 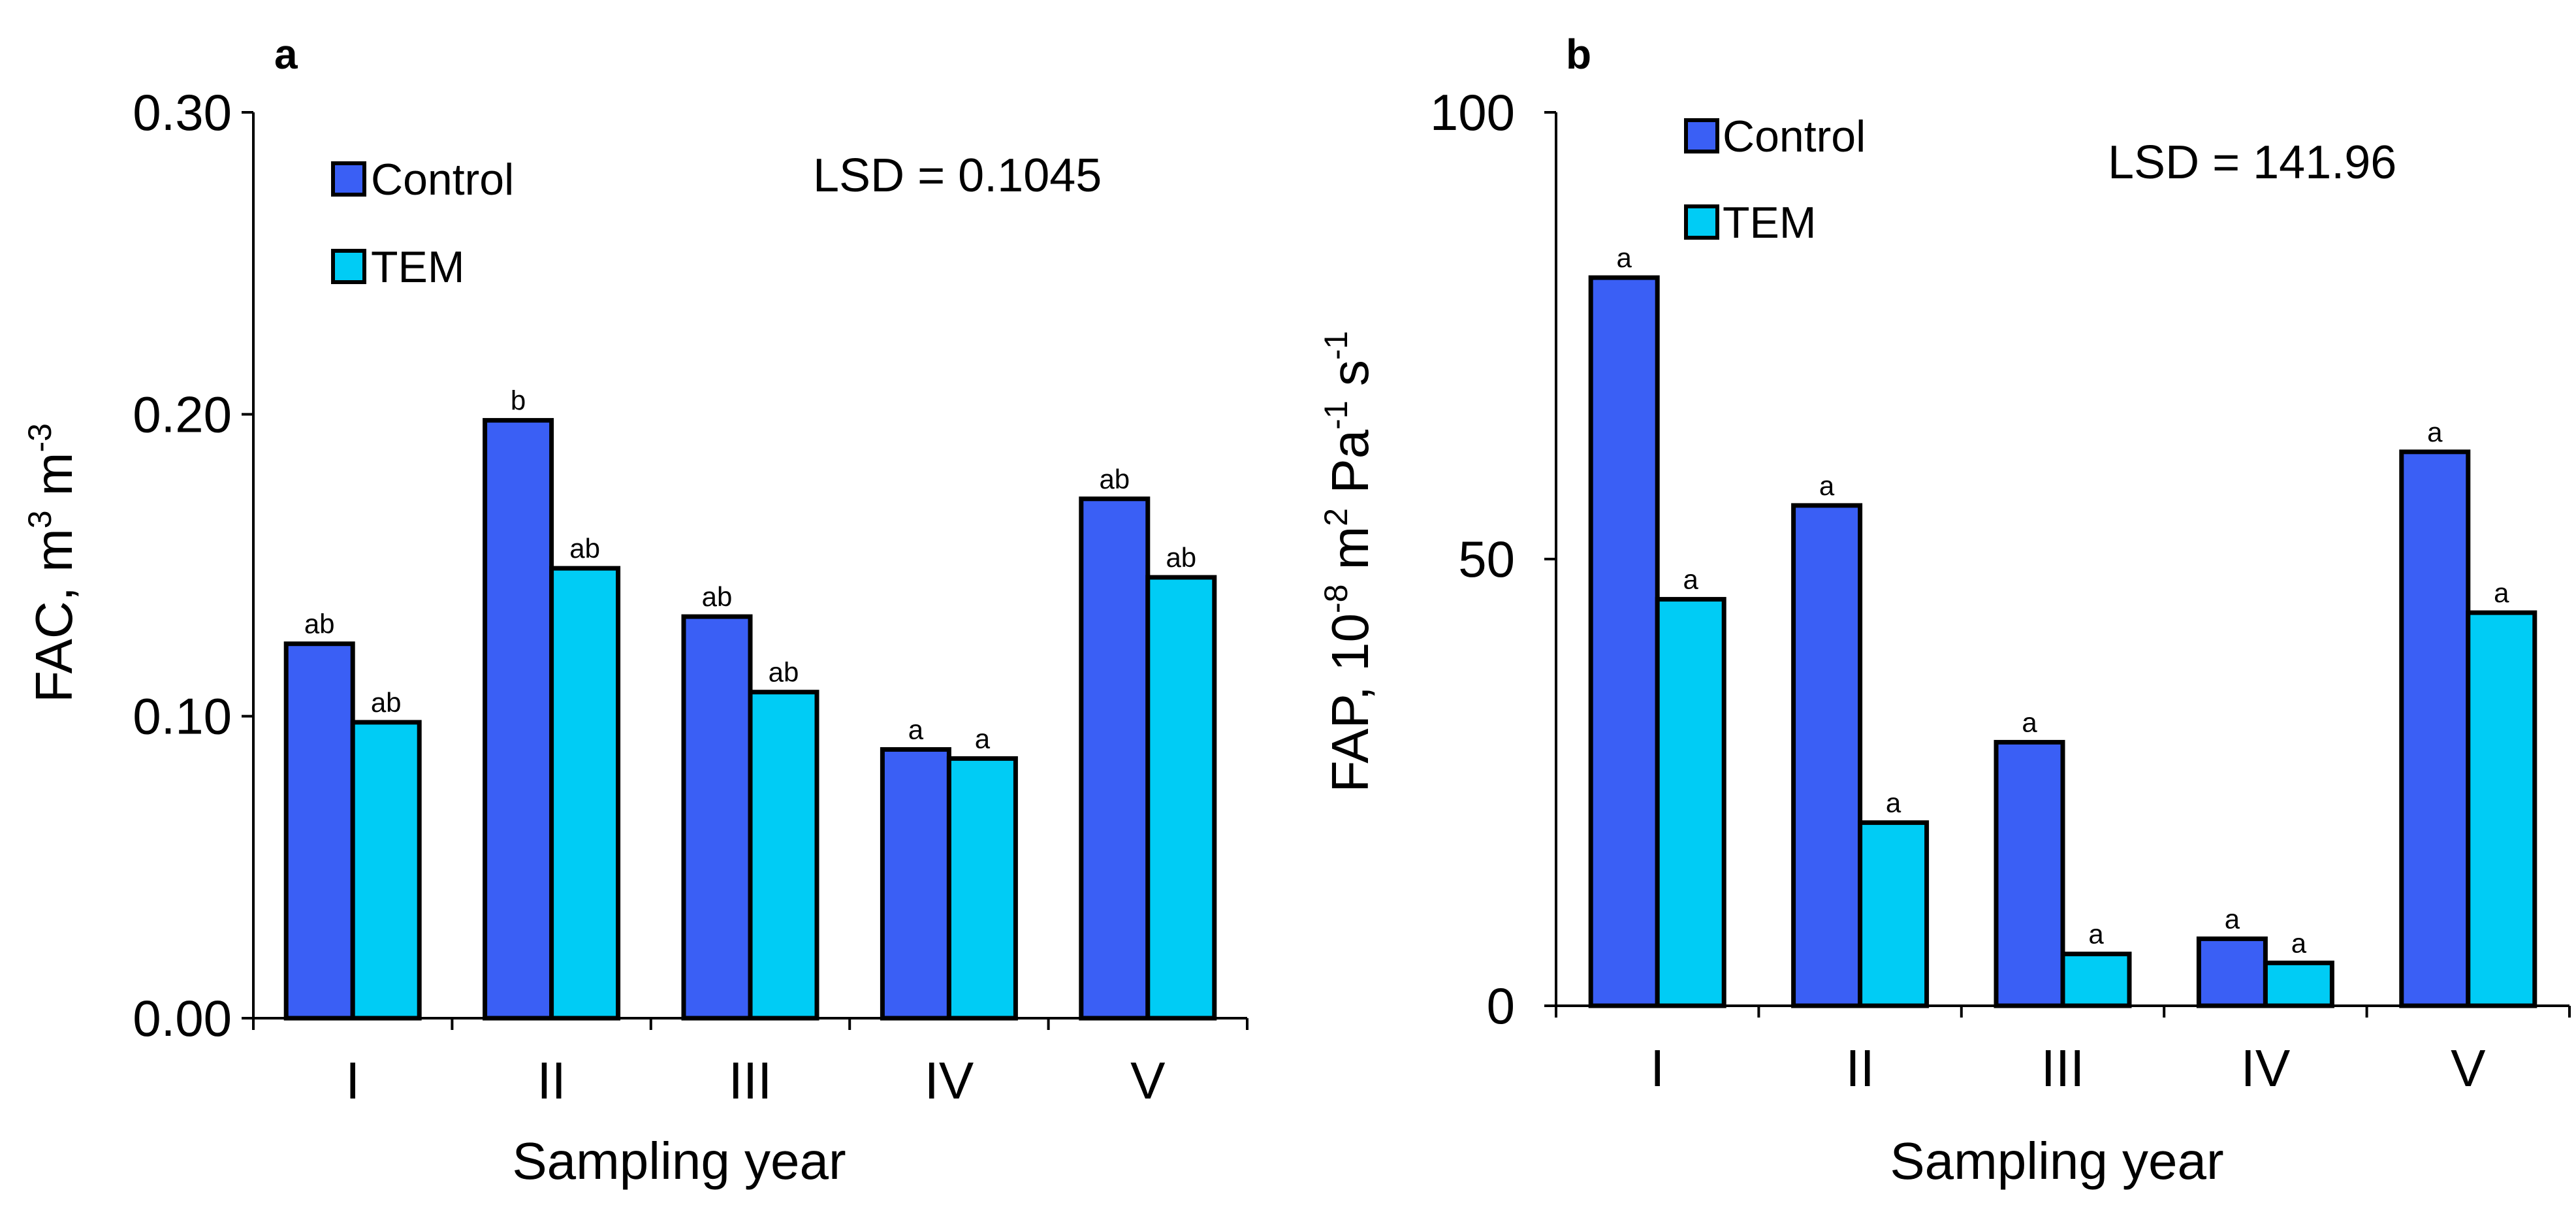 I want to click on panel-a-x-axis-title: Sampling year, so click(x=679, y=1161).